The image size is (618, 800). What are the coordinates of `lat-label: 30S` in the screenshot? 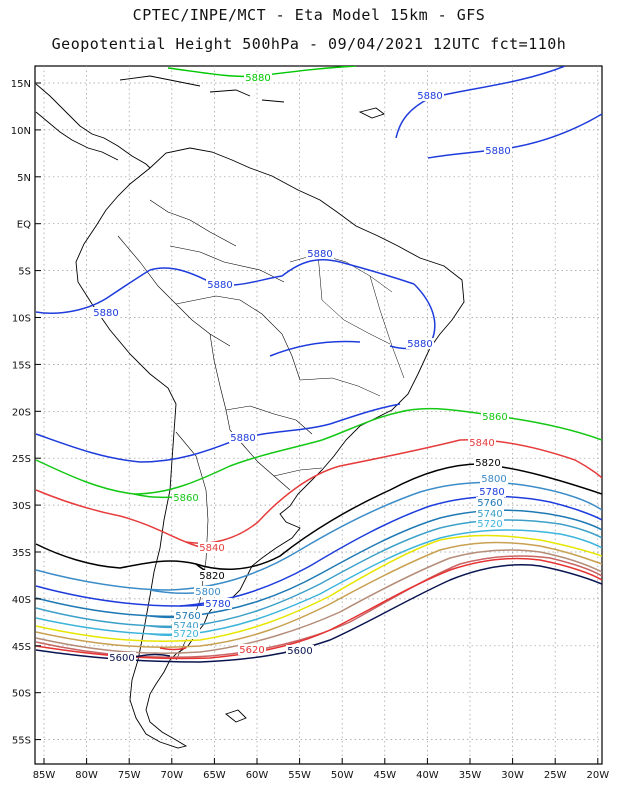 It's located at (21, 506).